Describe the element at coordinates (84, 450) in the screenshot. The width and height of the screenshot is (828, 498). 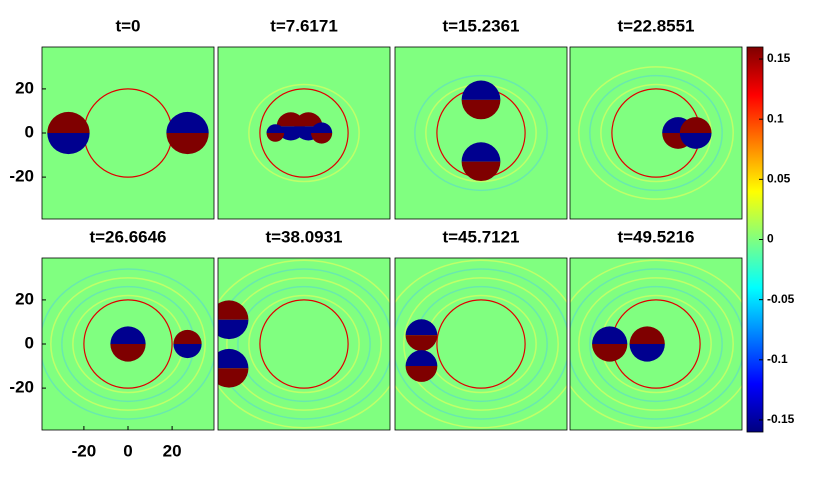
I see `x-tick-label: -20` at that location.